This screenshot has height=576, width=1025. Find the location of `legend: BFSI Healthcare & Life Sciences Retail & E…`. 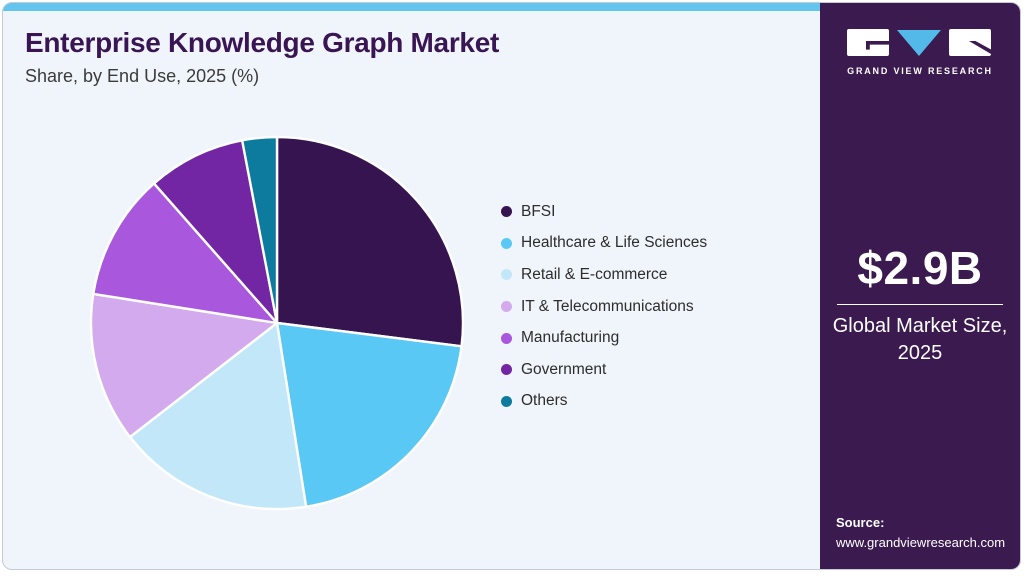

legend: BFSI Healthcare & Life Sciences Retail & E… is located at coordinates (604, 306).